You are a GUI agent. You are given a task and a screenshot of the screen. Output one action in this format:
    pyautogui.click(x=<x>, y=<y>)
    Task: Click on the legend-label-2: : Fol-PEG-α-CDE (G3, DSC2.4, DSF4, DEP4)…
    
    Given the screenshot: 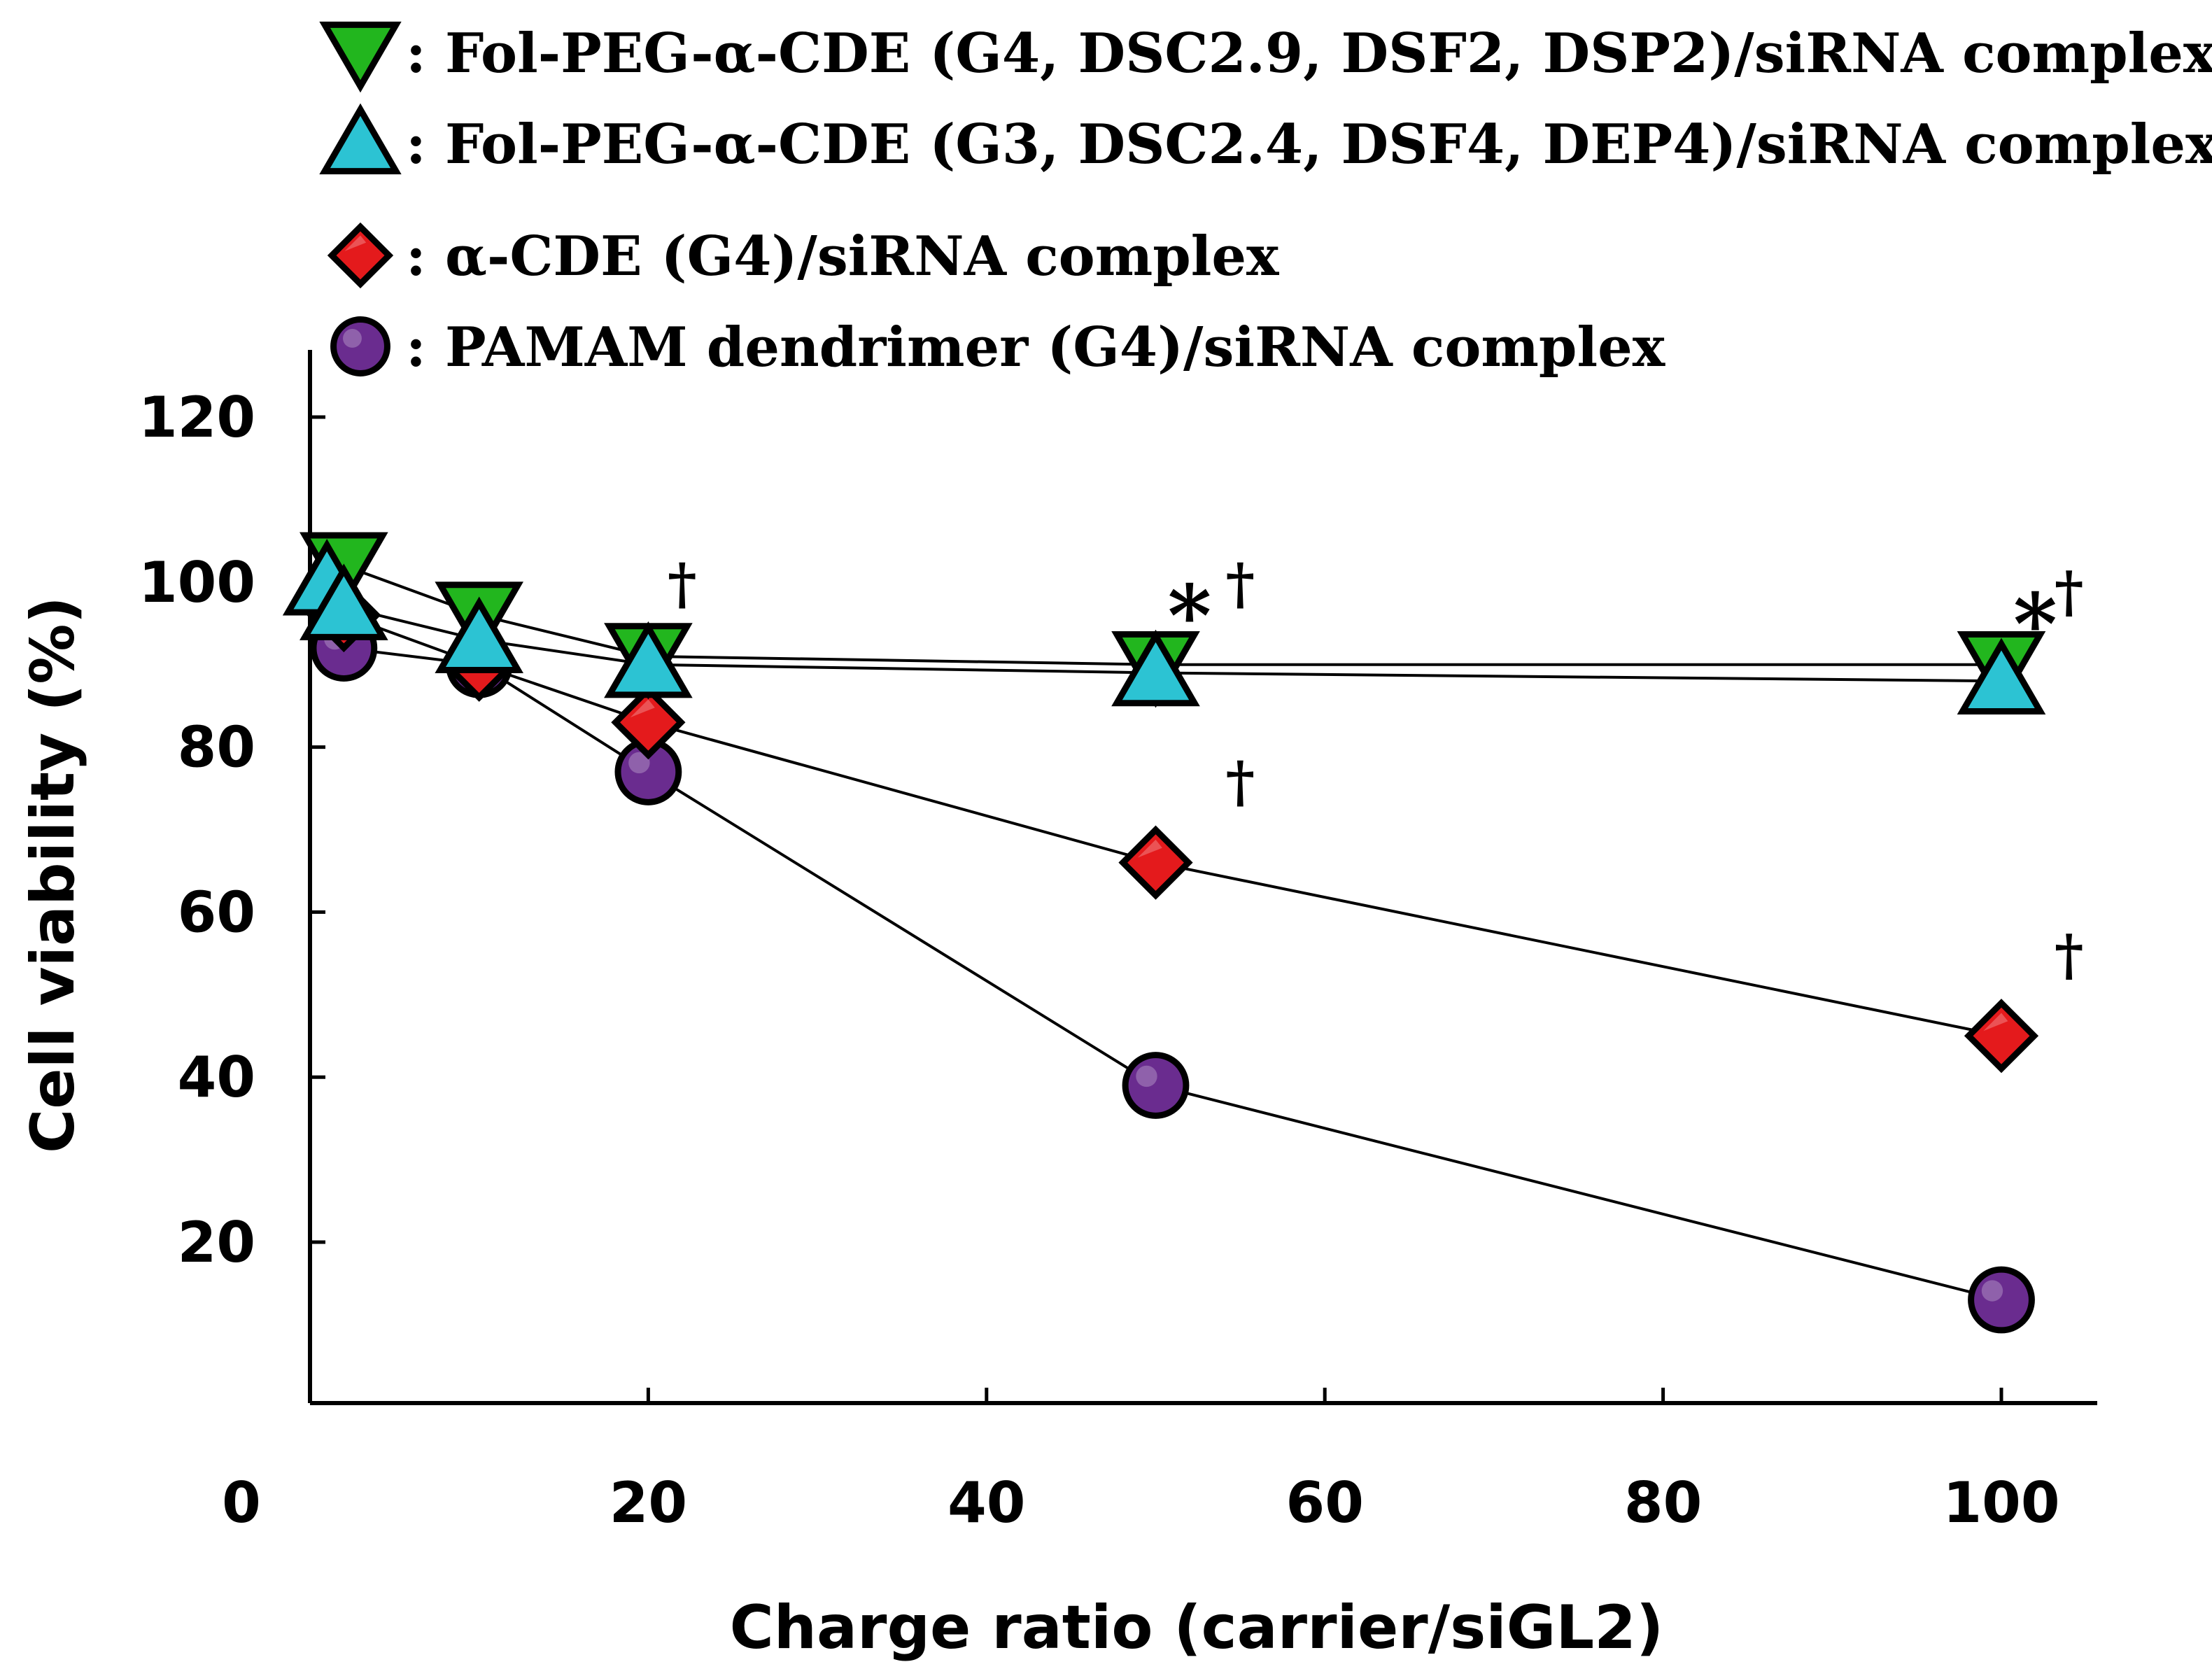 What is the action you would take?
    pyautogui.click(x=1309, y=144)
    